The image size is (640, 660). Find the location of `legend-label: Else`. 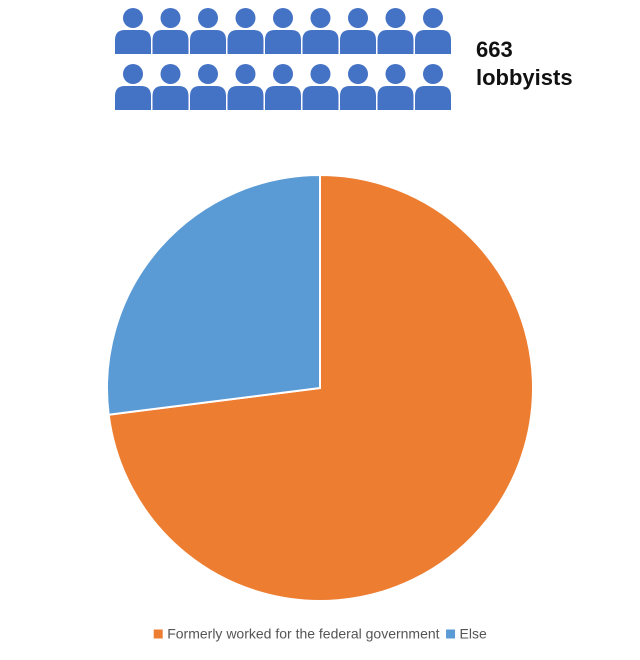

legend-label: Else is located at coordinates (473, 634).